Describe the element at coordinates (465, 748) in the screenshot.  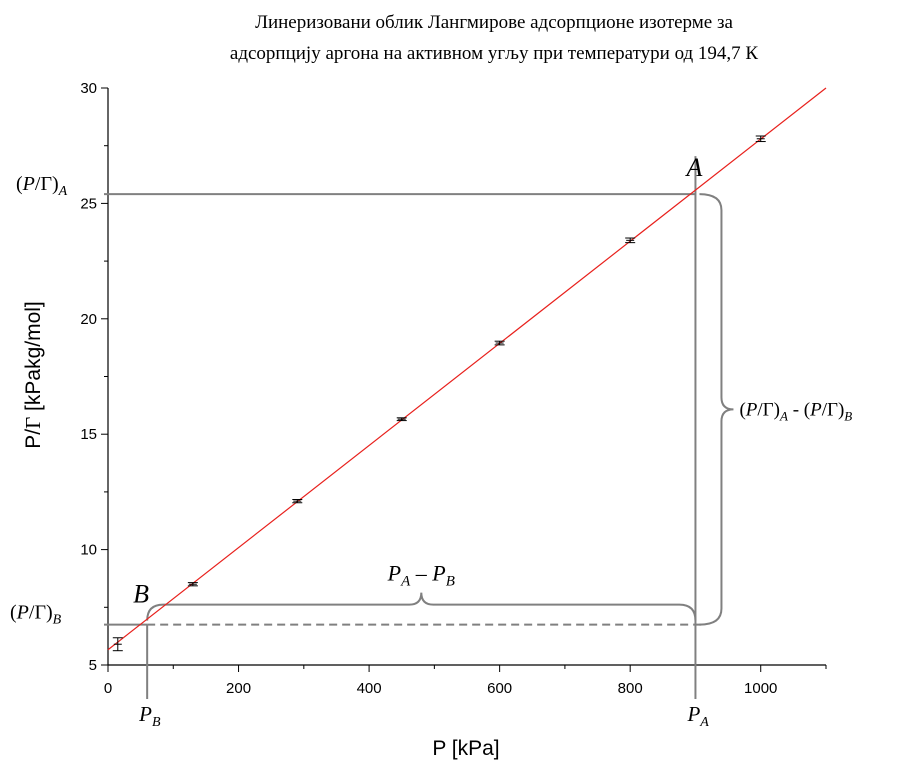
I see `x-axis-title: P [kPa]` at that location.